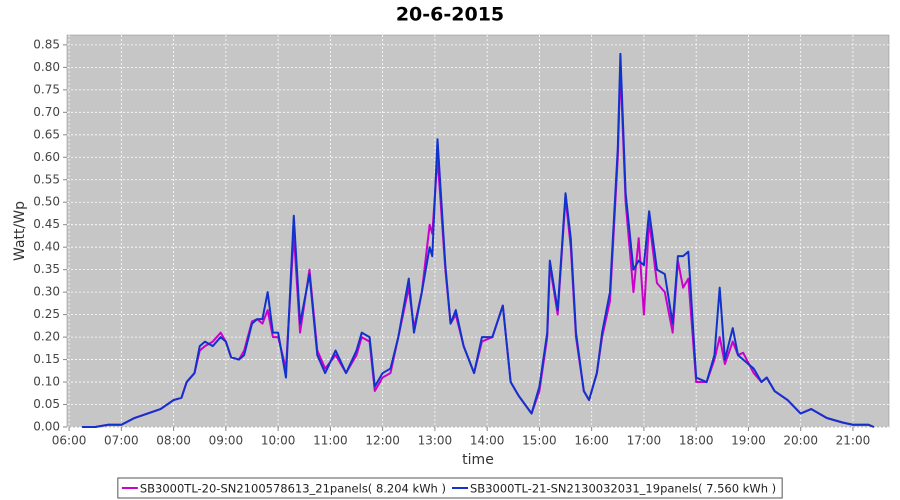  I want to click on y-tick-label: 0.25, so click(46, 314).